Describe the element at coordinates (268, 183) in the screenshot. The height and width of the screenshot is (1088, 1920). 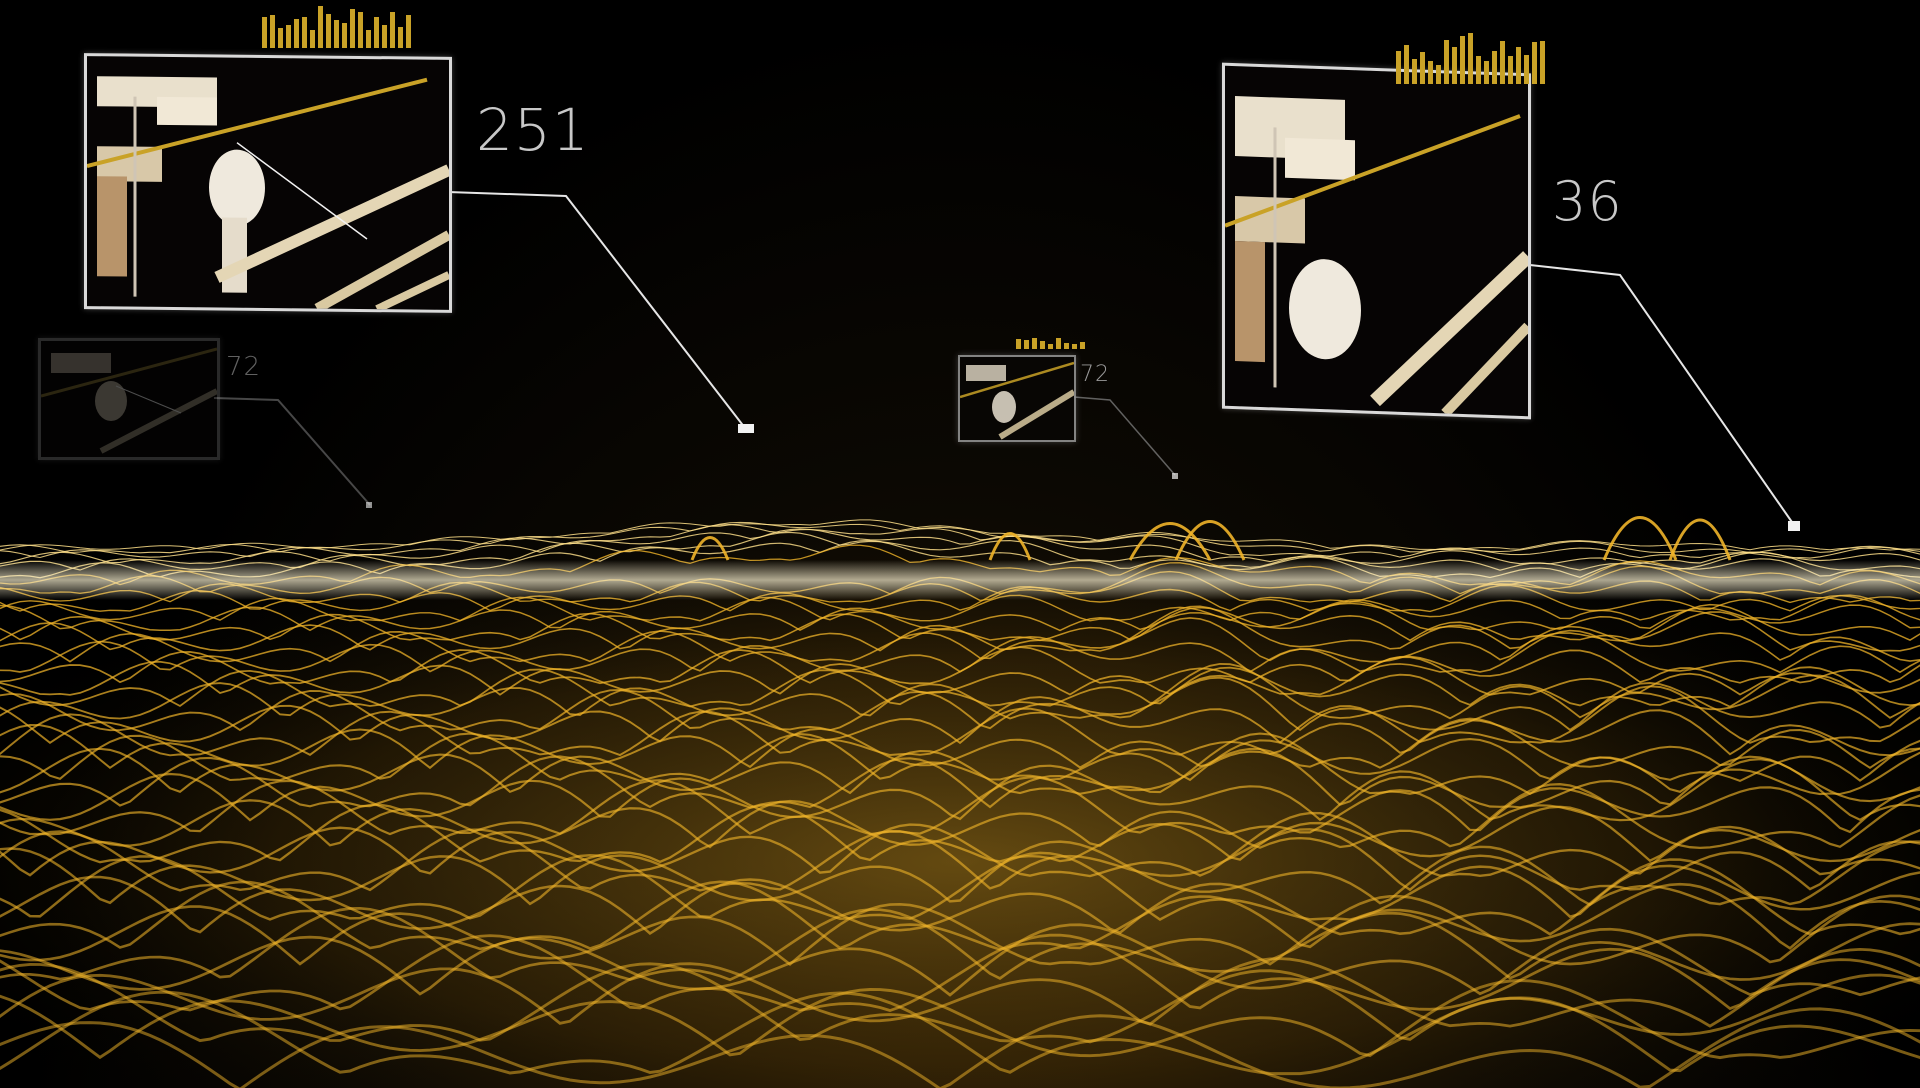
I see `camera-panel-large-left` at that location.